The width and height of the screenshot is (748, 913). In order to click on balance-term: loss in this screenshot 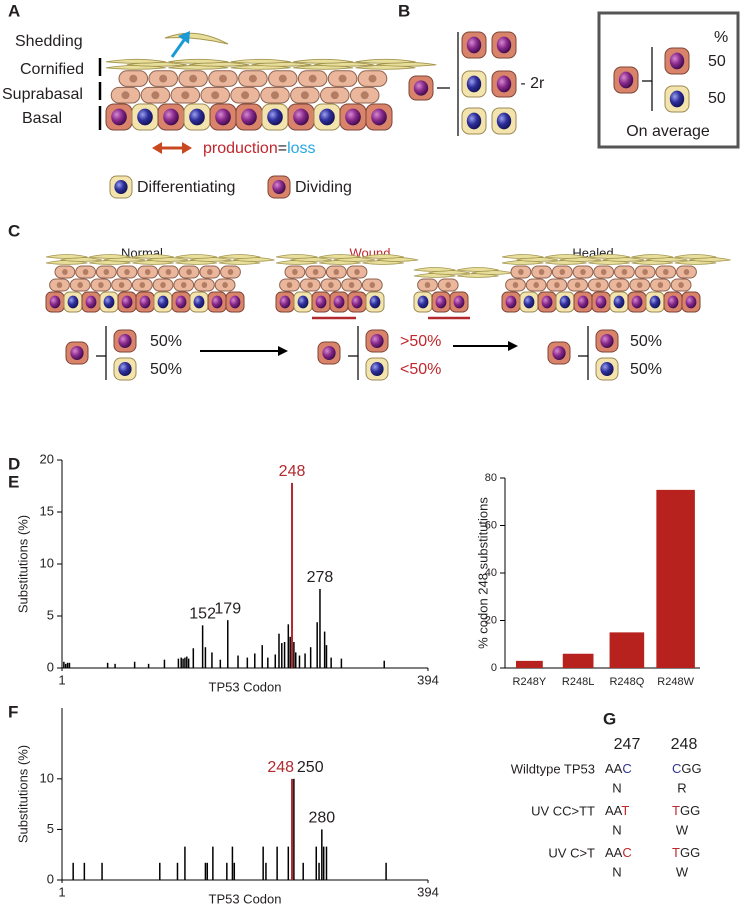, I will do `click(301, 148)`.